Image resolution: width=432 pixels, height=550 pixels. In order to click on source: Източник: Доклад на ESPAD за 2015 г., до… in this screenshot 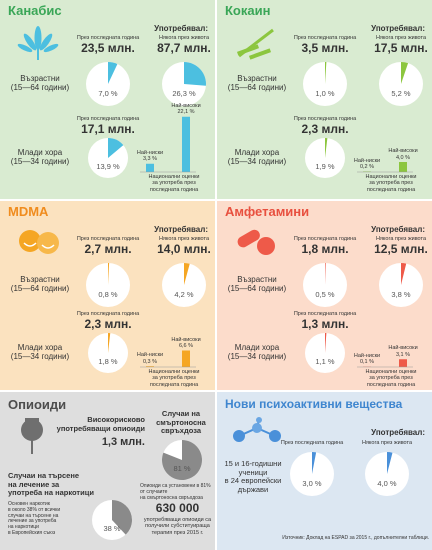, I will do `click(355, 538)`.